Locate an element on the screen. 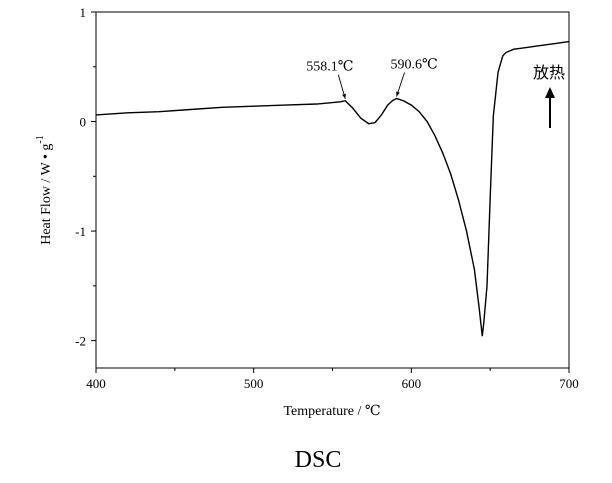 Image resolution: width=612 pixels, height=483 pixels. y-axis-title: Heat Flow / W • g-1 is located at coordinates (44, 190).